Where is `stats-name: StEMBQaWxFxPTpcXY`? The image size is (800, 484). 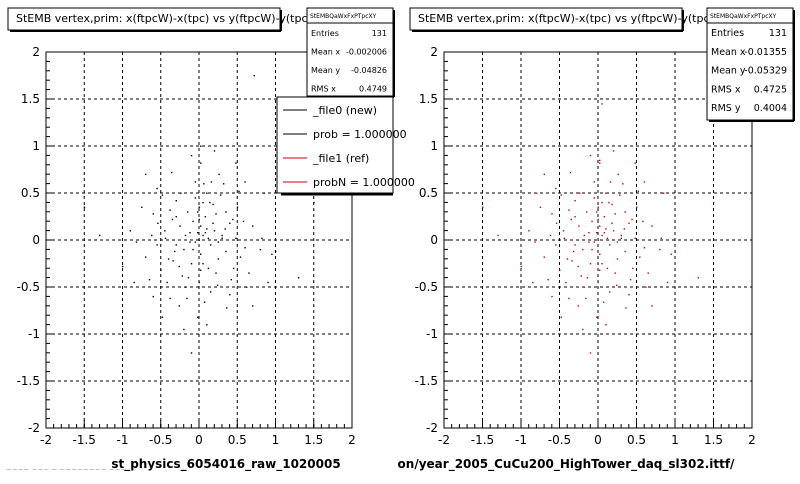 stats-name: StEMBQaWxFxPTpcXY is located at coordinates (343, 16).